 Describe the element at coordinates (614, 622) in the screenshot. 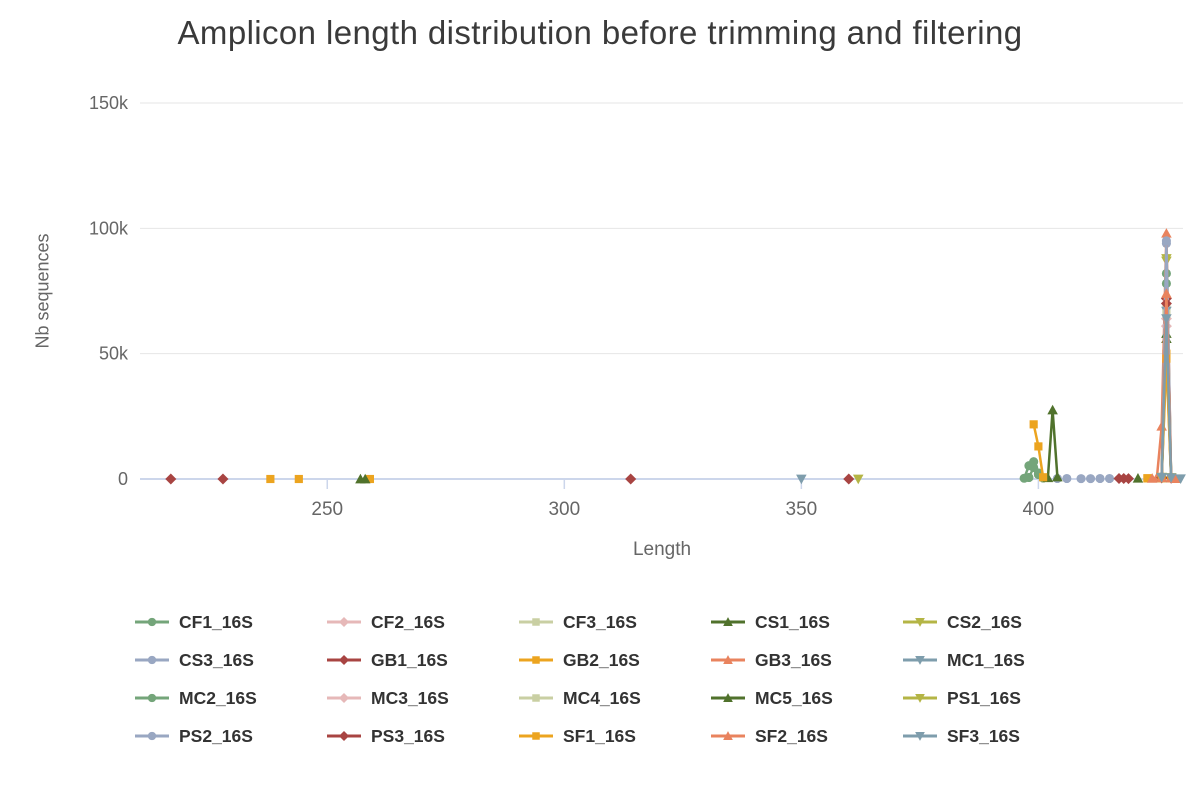

I see `legend-item-CF3_16S: CF3_16S` at that location.